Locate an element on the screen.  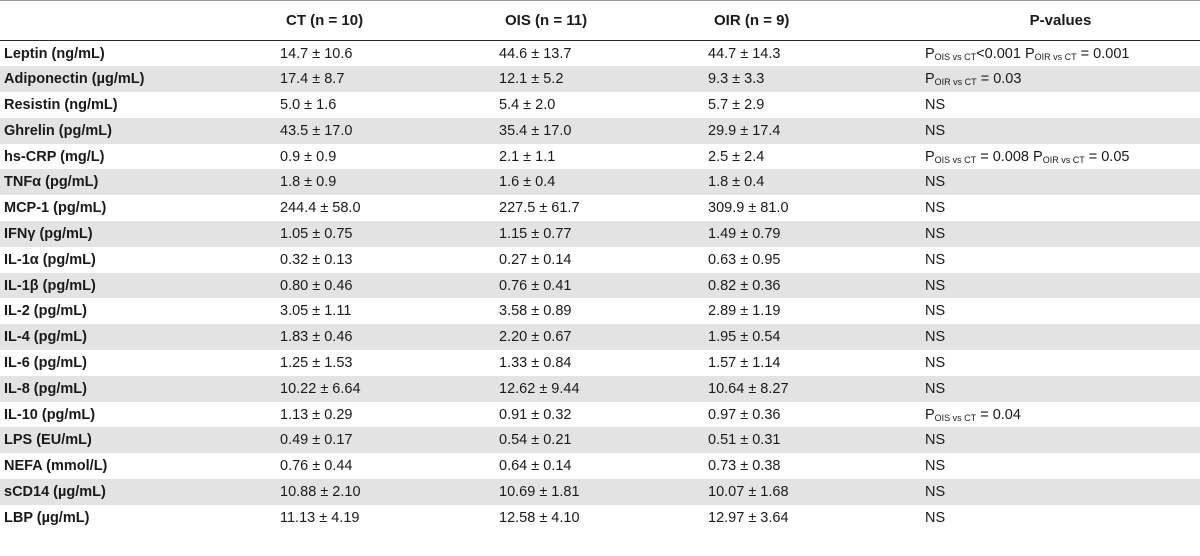
oir-value: 29.9 ± 17.4 is located at coordinates (744, 130).